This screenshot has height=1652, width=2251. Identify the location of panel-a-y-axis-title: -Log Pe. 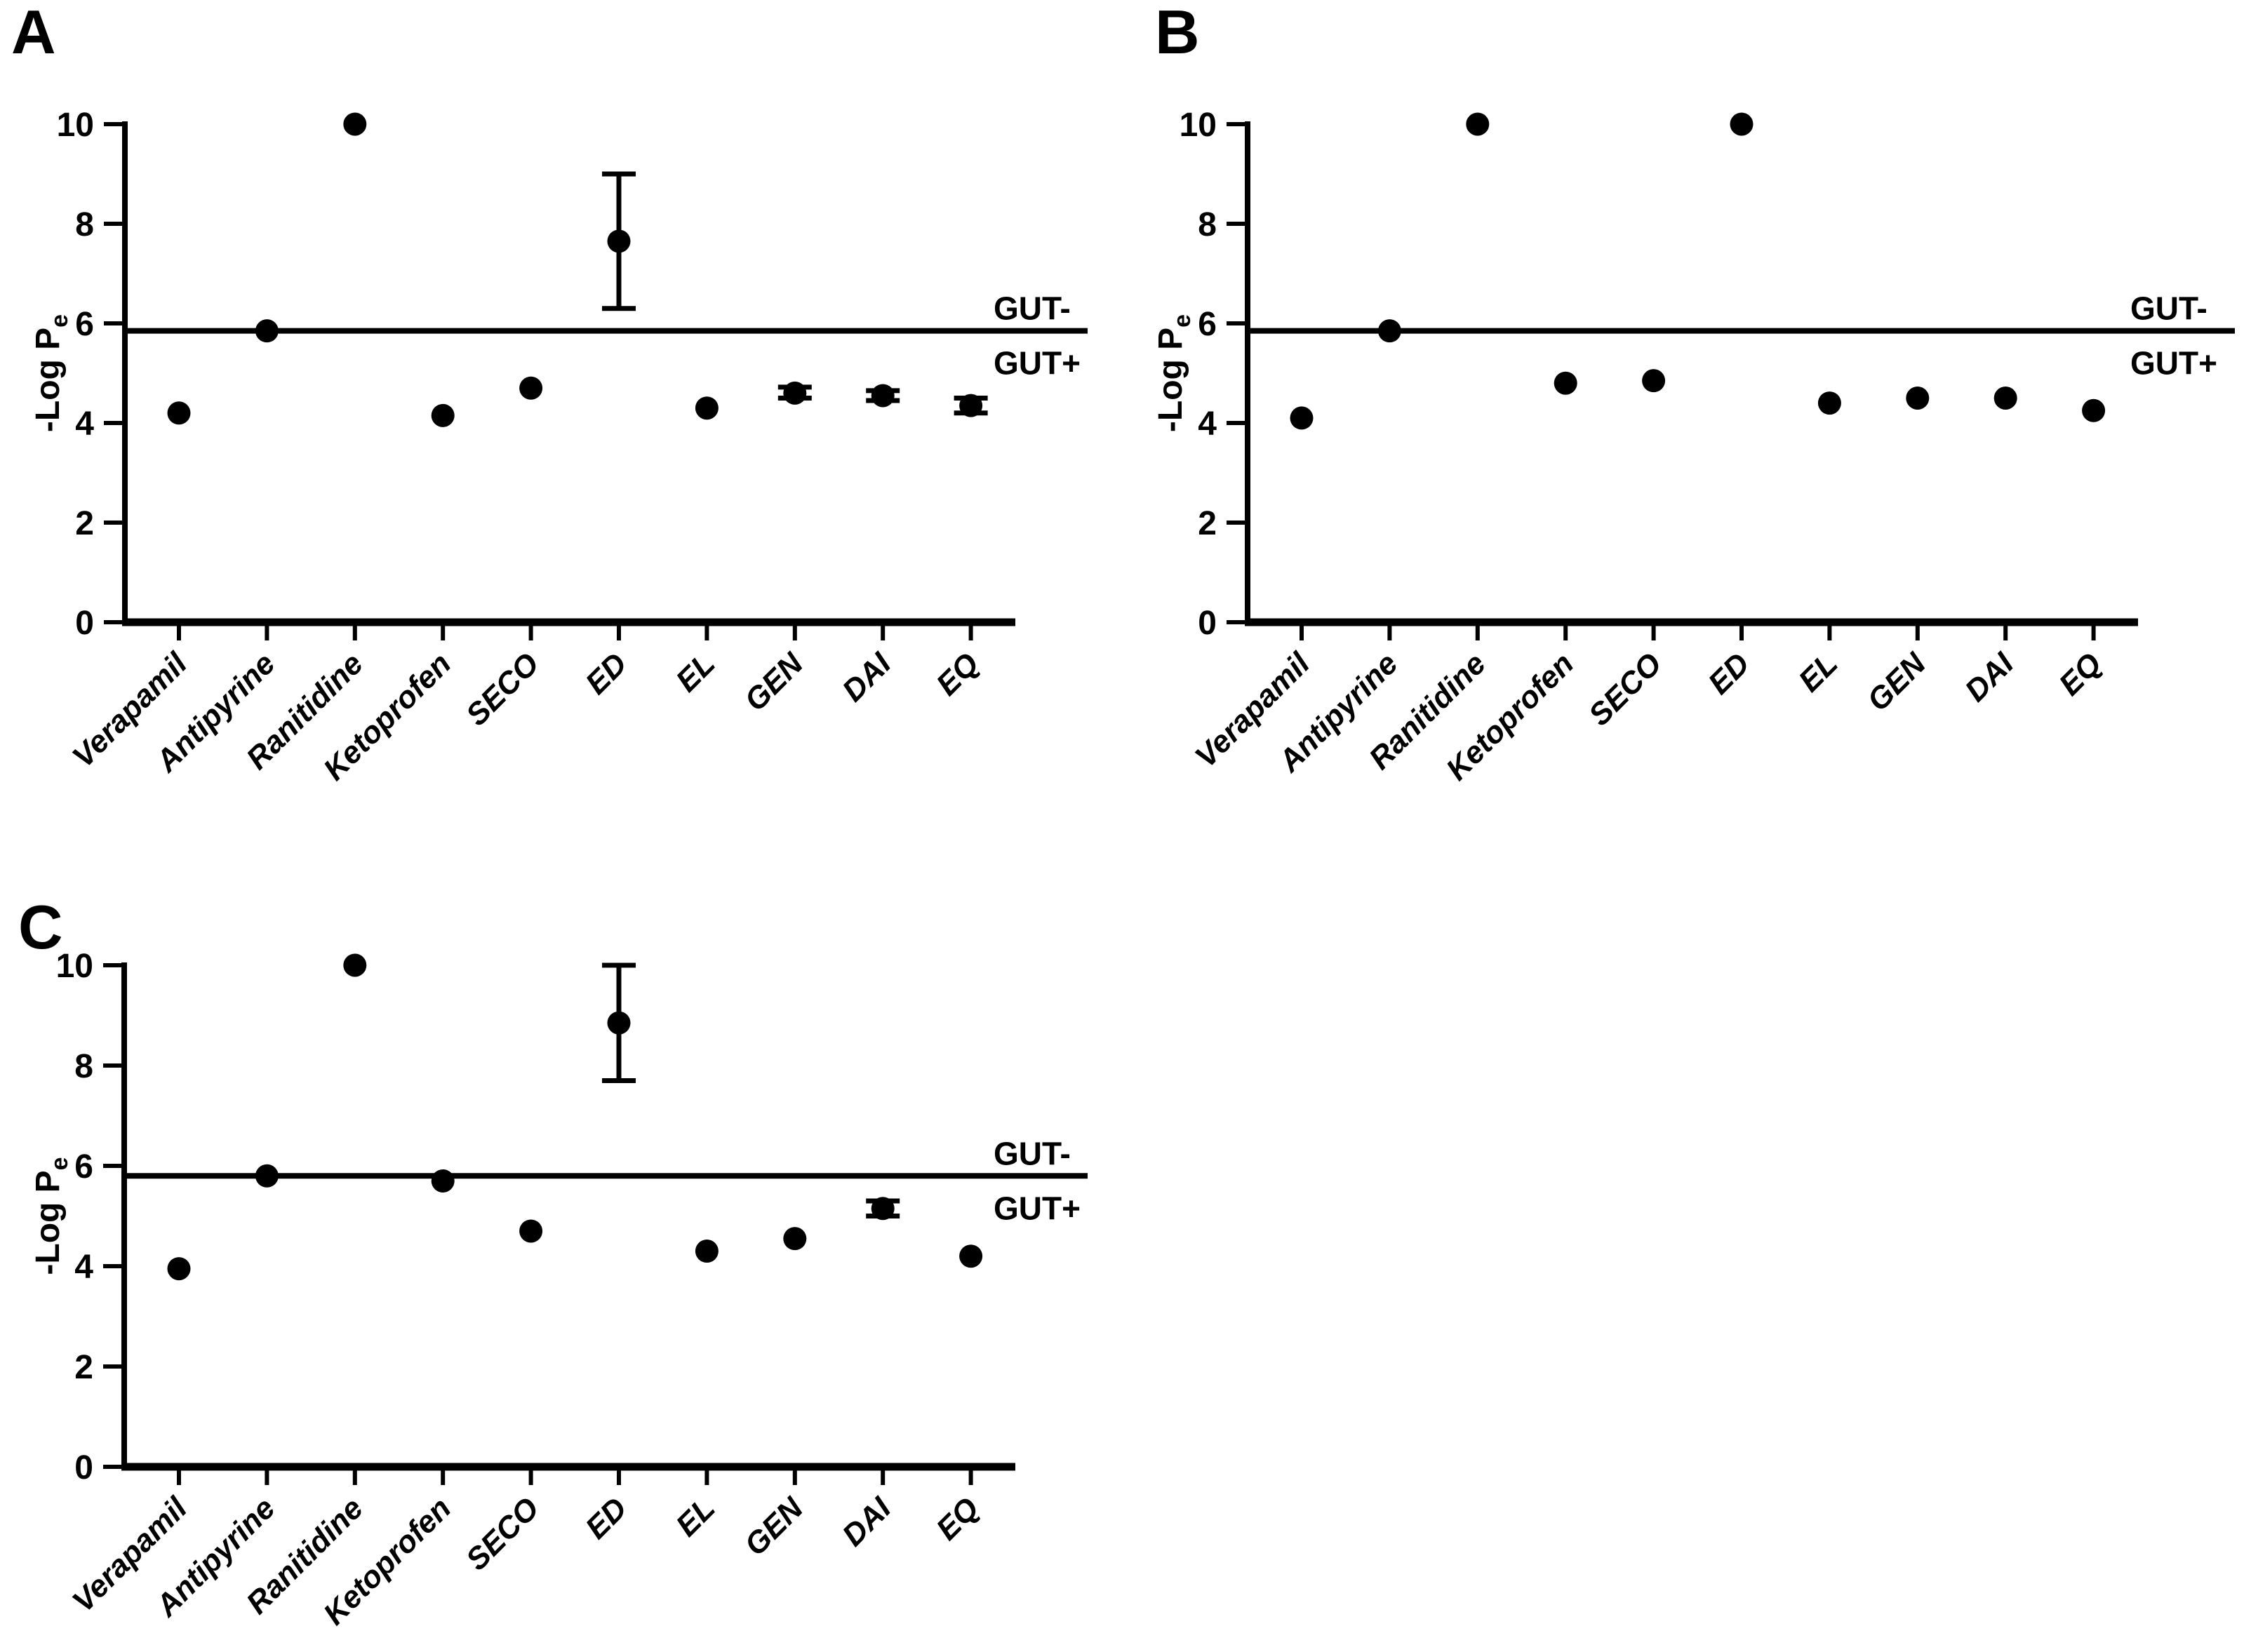
(51, 373).